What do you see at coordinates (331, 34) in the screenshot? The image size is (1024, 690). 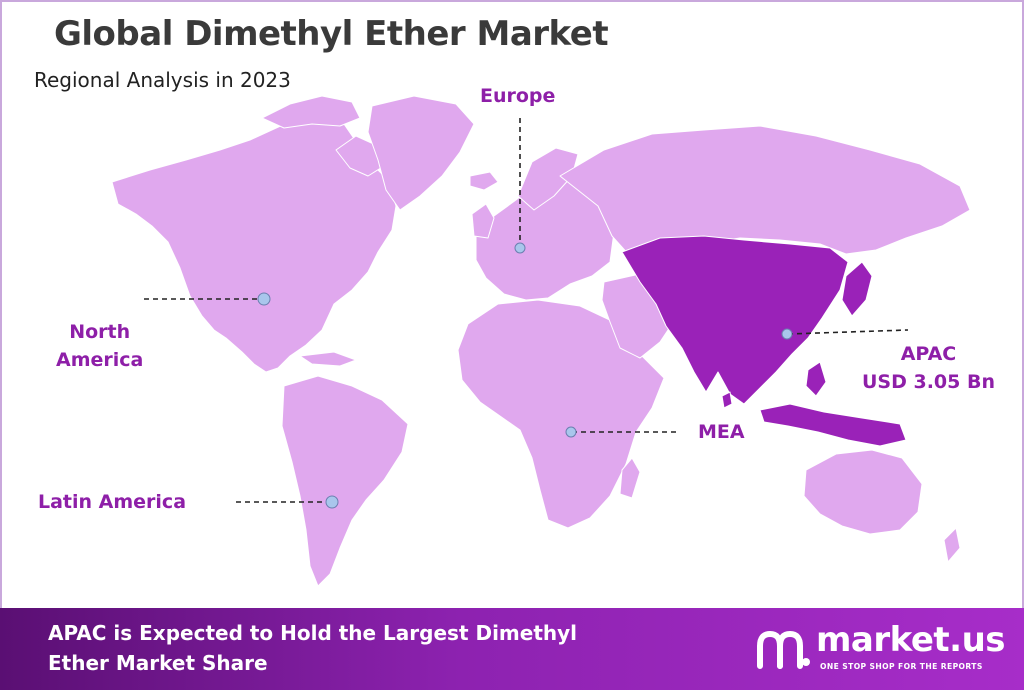 I see `page-title: Global Dimethyl Ether Market` at bounding box center [331, 34].